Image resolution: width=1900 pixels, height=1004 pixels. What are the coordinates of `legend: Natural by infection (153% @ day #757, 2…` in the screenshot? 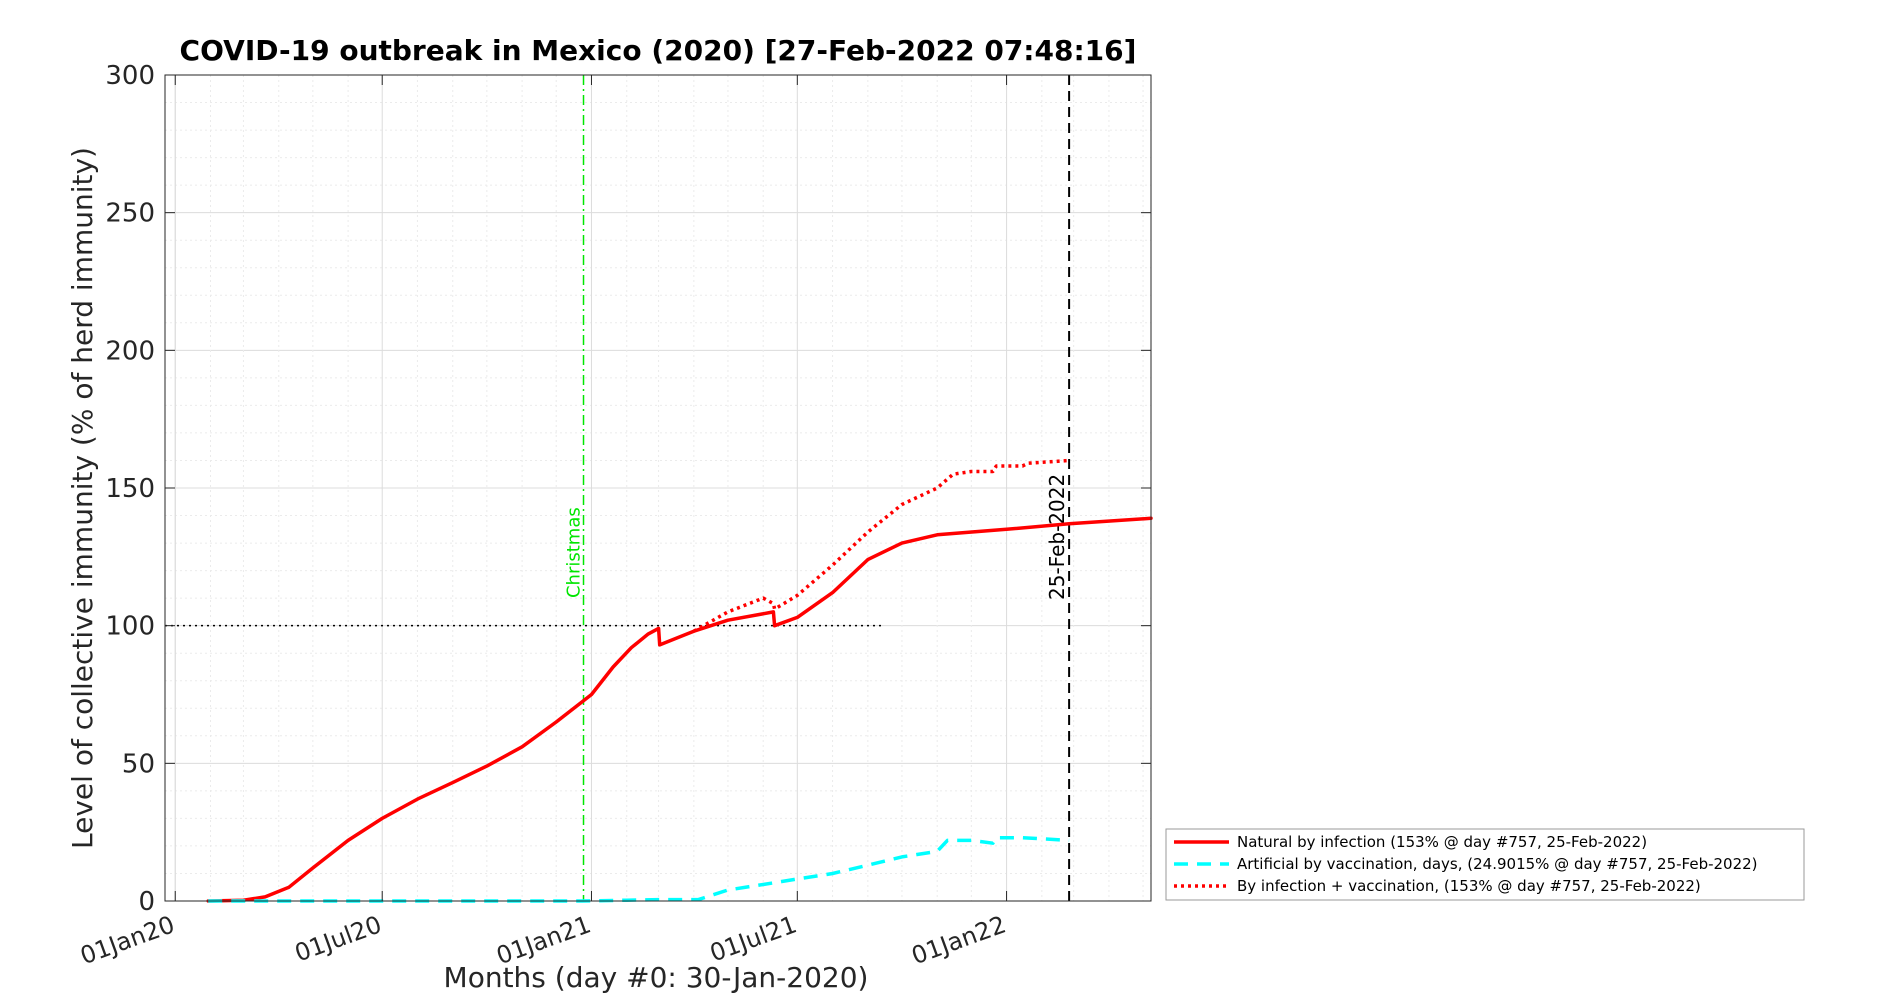 It's located at (1485, 864).